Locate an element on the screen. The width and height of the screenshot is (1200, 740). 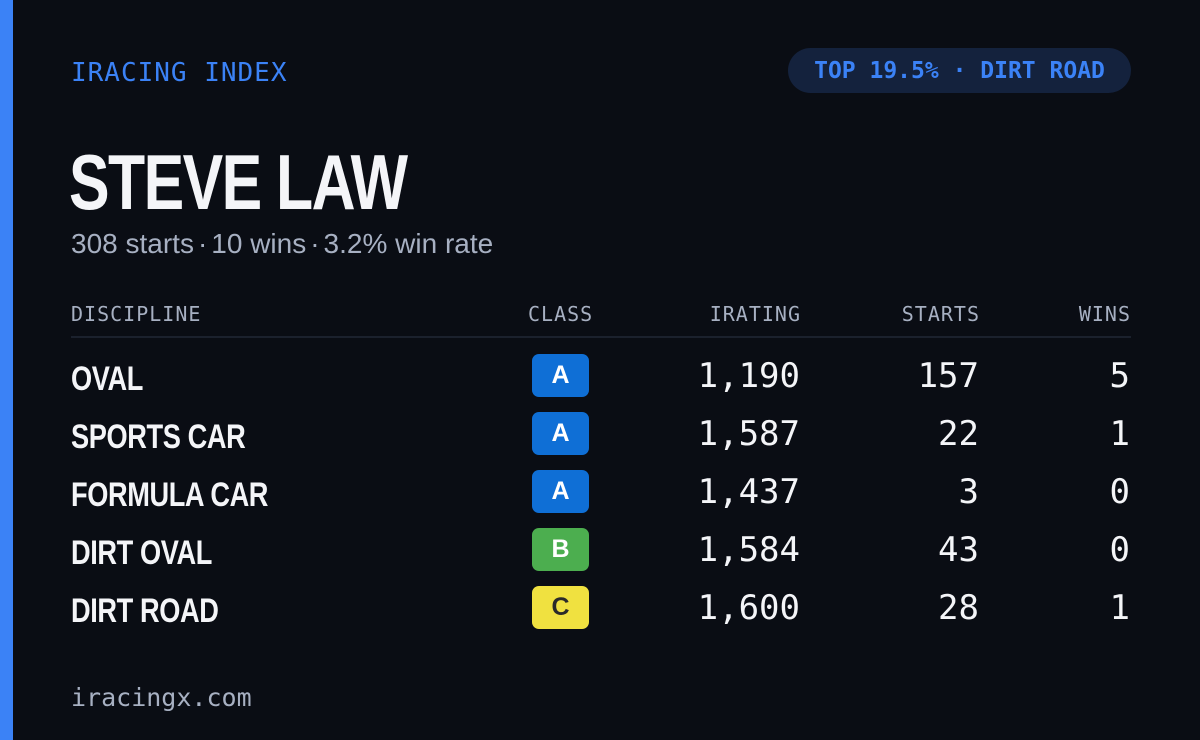
header-irating: IRATING is located at coordinates (755, 314).